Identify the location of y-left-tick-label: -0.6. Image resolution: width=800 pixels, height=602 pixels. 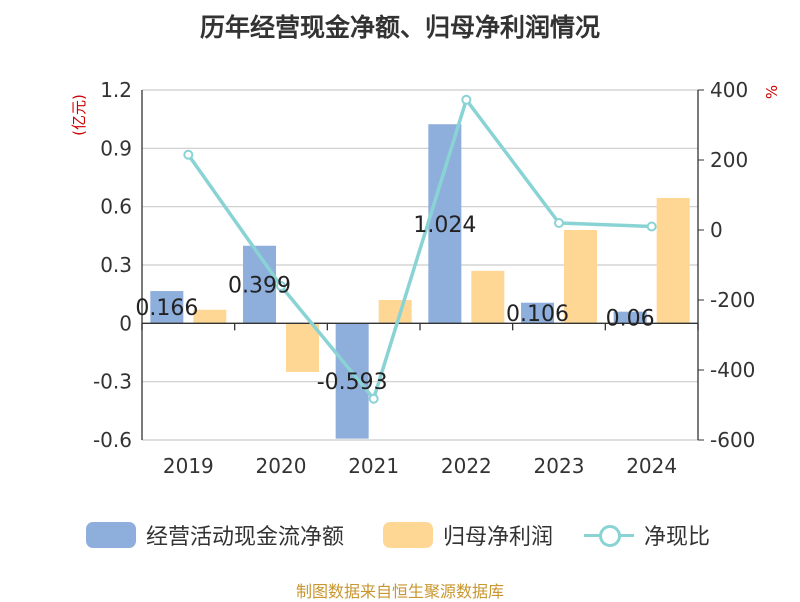
(112, 440).